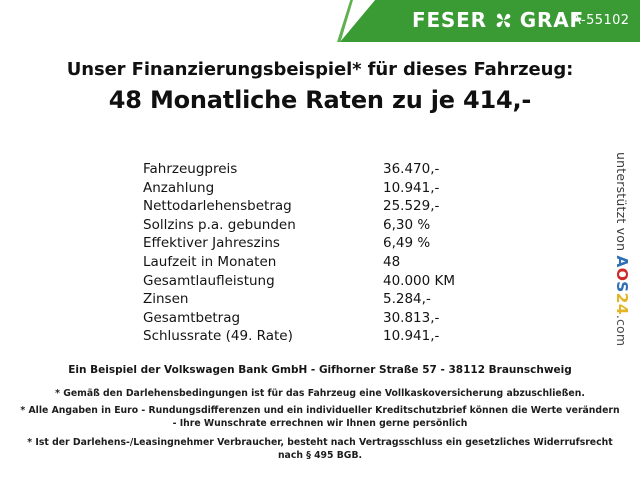 The image size is (640, 480). Describe the element at coordinates (217, 206) in the screenshot. I see `row-label-nettodarlehensbetrag: Nettodarlehensbetrag` at that location.